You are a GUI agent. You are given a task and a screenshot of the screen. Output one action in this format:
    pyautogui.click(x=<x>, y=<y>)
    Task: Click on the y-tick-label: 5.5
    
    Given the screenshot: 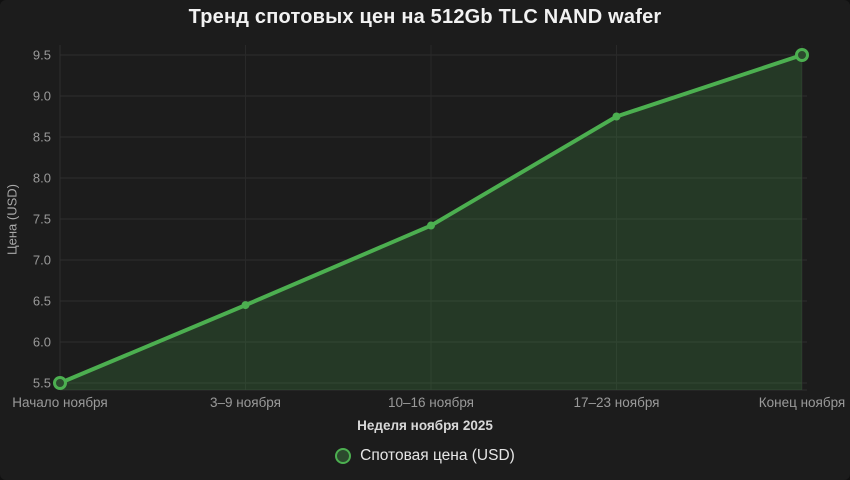 What is the action you would take?
    pyautogui.click(x=42, y=383)
    